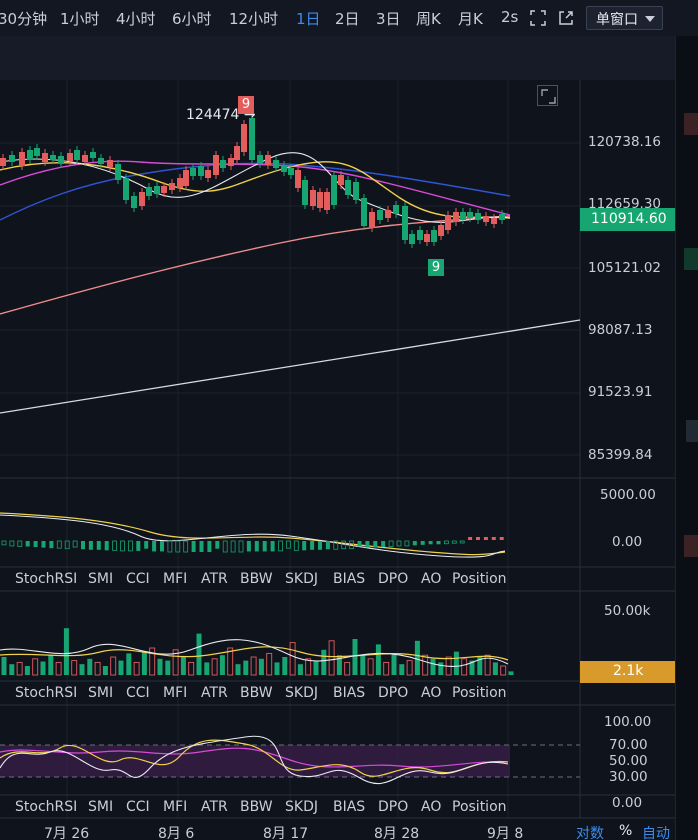 The height and width of the screenshot is (840, 698). What do you see at coordinates (505, 833) in the screenshot?
I see `date-axis-label: 9月 8` at bounding box center [505, 833].